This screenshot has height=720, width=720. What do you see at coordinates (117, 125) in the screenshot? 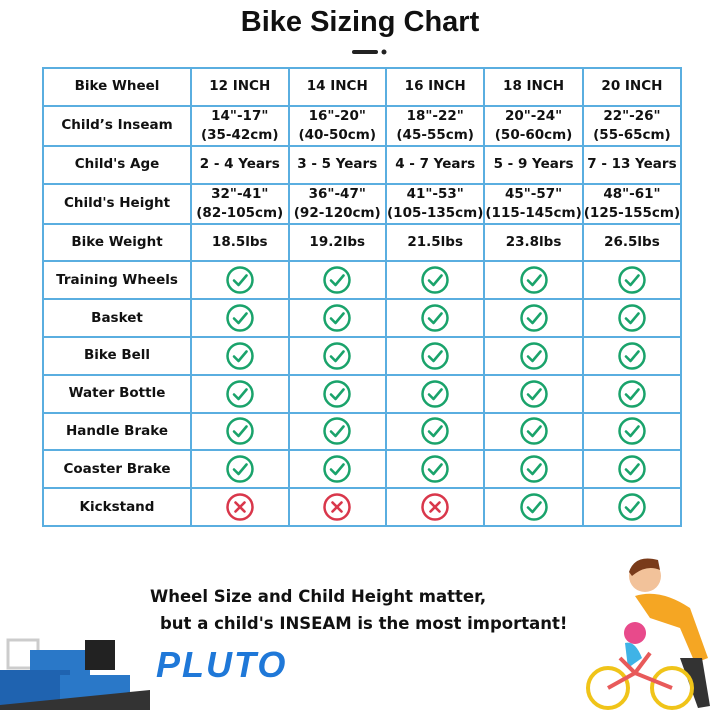
I see `row-label: Child’s Inseam` at bounding box center [117, 125].